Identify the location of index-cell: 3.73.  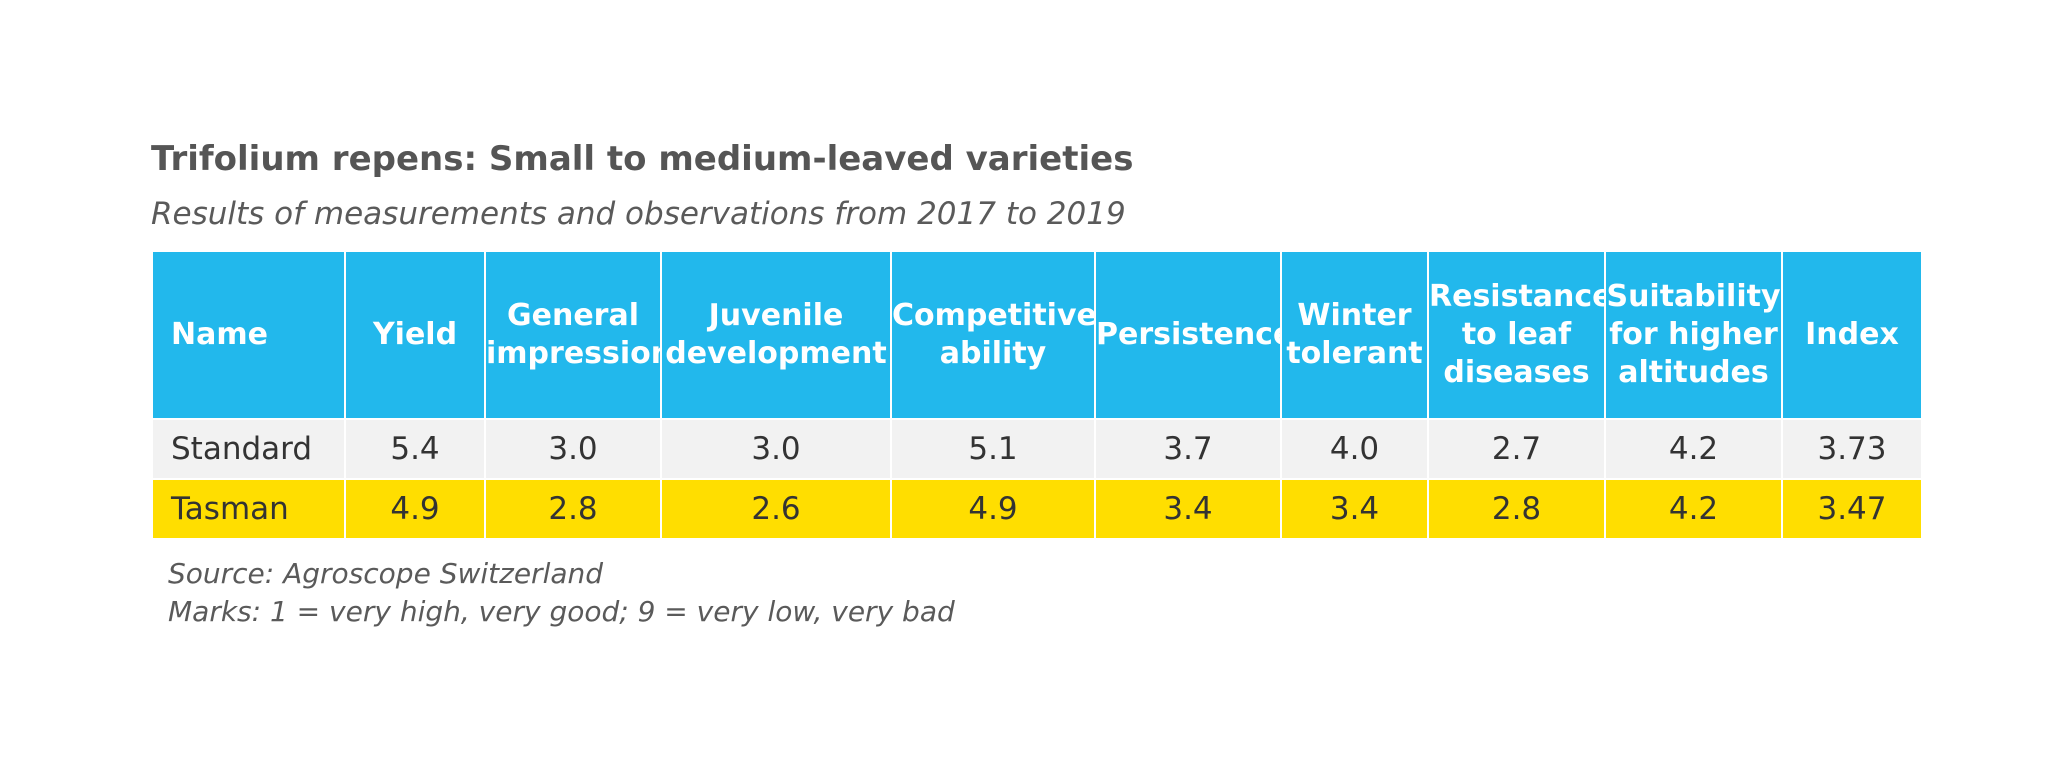
(1852, 449).